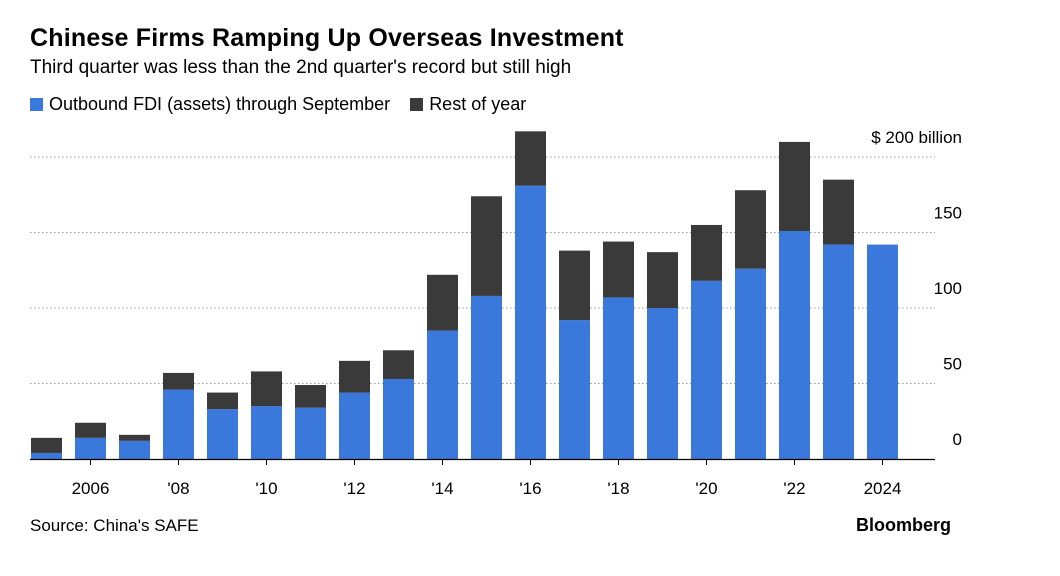 Image resolution: width=1060 pixels, height=576 pixels. I want to click on x-tick-label: '14, so click(442, 488).